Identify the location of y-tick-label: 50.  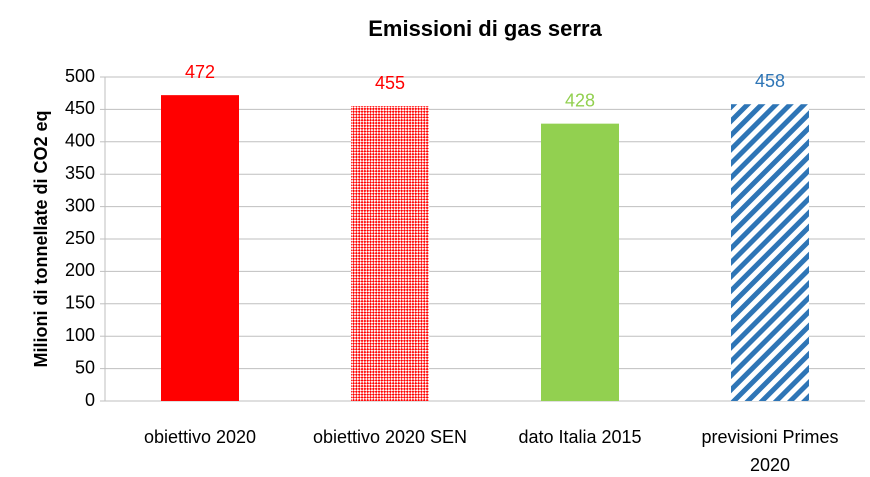
(85, 367).